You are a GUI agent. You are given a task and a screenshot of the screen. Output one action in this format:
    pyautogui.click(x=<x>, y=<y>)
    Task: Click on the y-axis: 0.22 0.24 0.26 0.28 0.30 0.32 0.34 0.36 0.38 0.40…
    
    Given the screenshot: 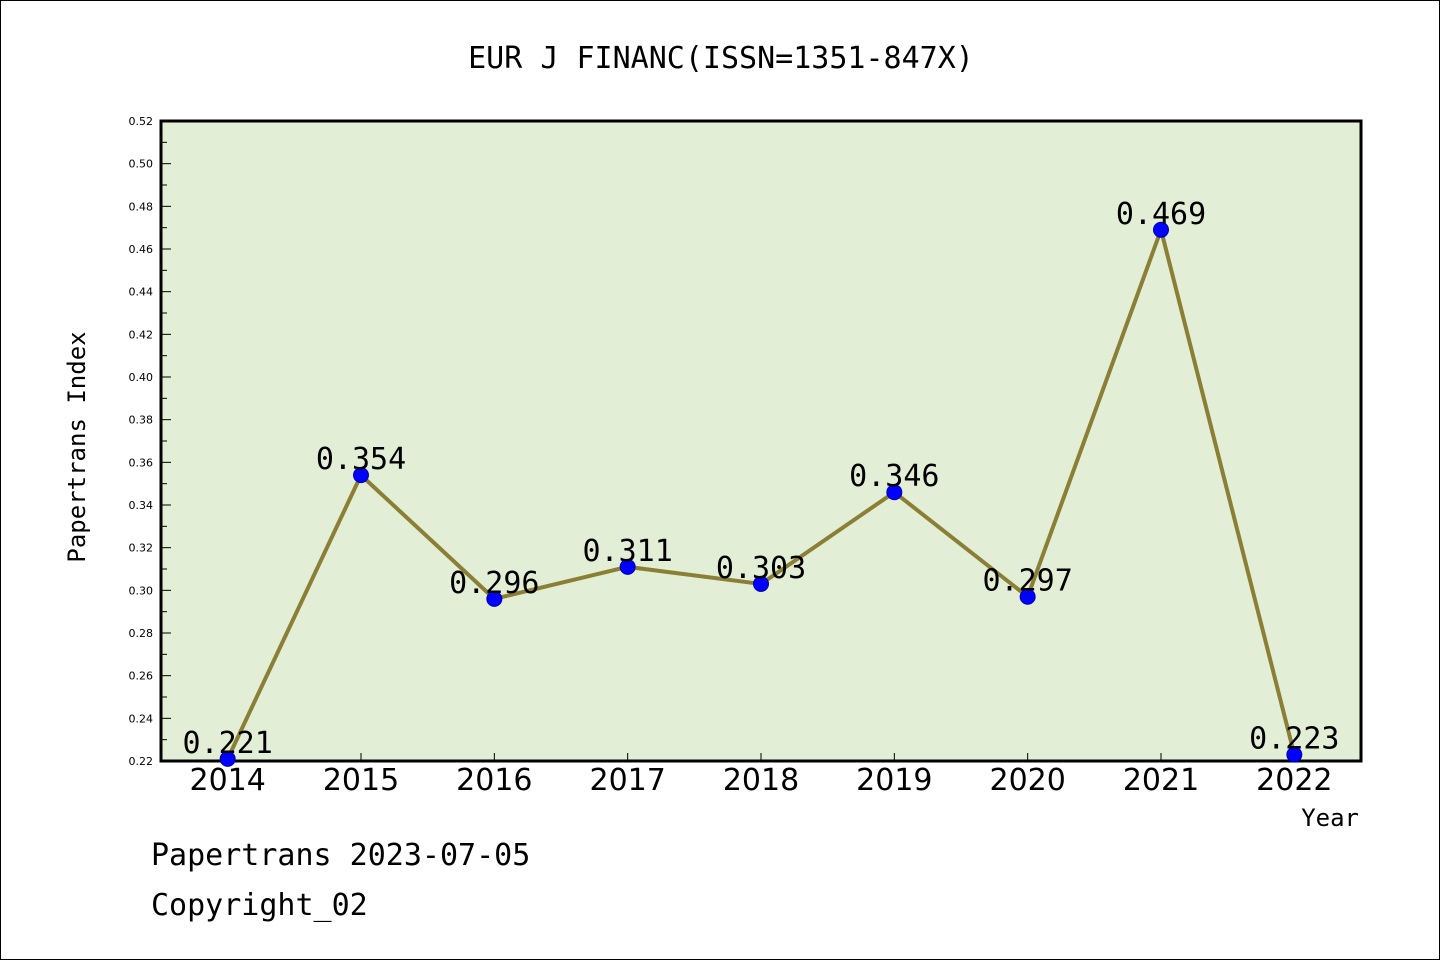 What is the action you would take?
    pyautogui.click(x=150, y=441)
    